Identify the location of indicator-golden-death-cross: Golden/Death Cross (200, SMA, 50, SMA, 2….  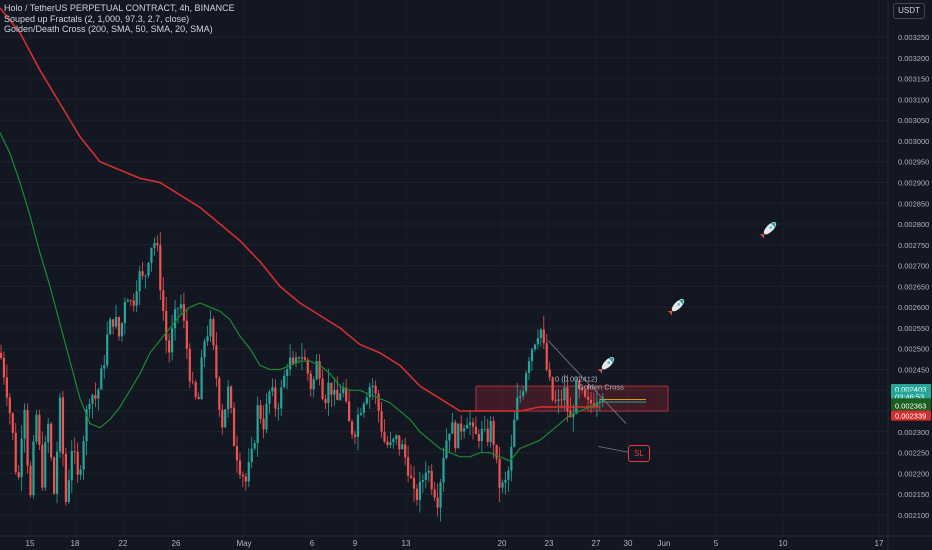
(108, 29).